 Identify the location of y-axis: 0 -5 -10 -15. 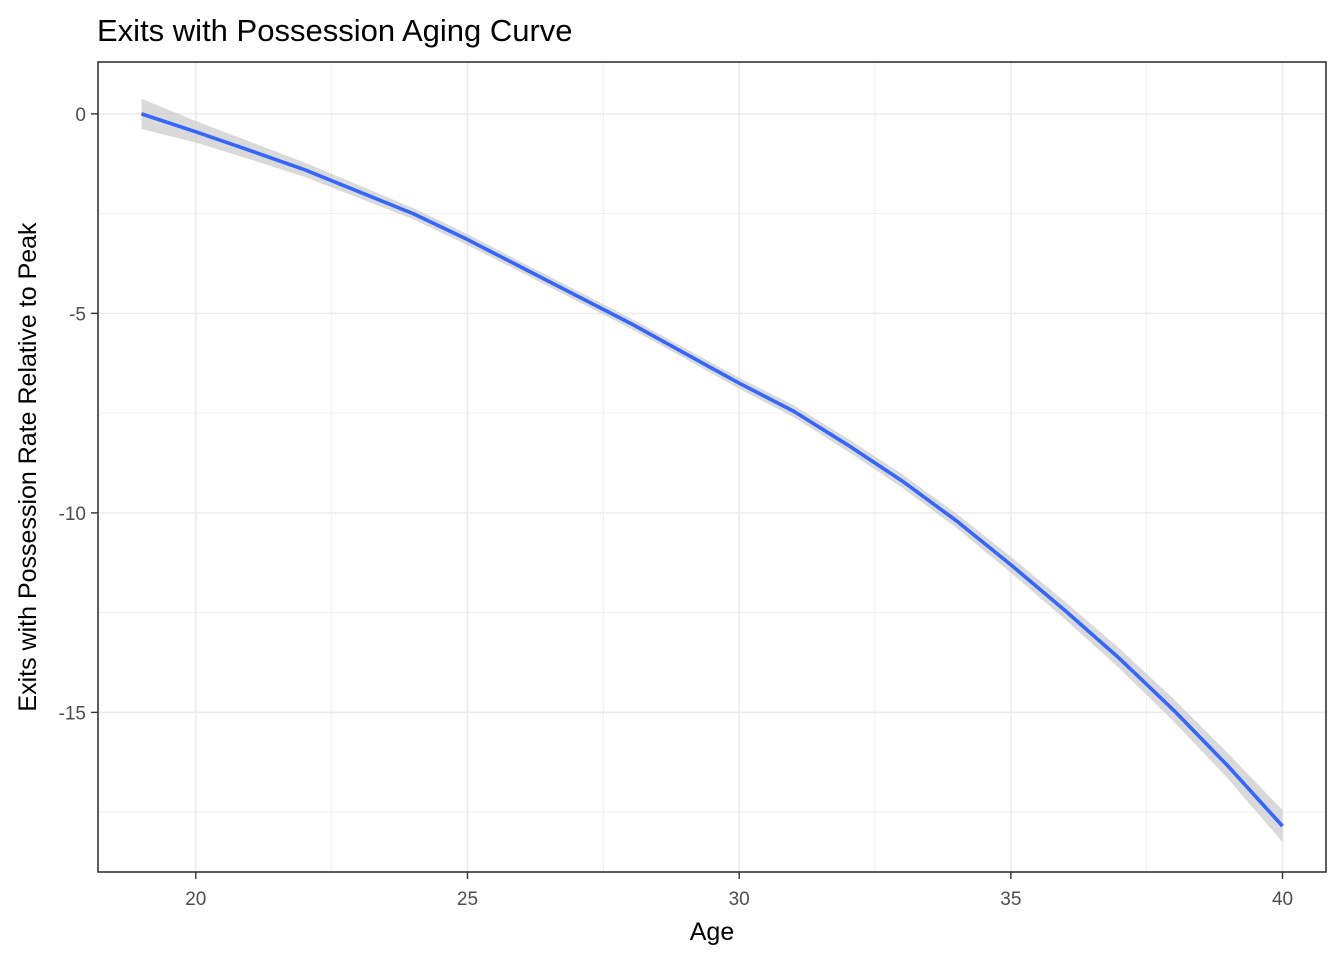
(78, 414).